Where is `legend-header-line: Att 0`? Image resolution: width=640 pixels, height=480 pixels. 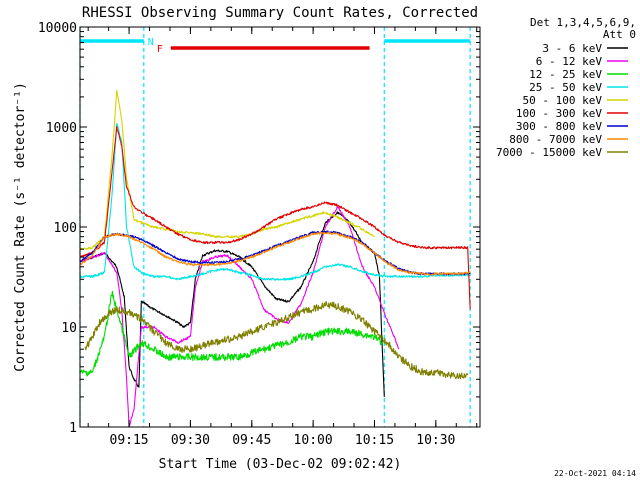
legend-header-line: Att 0 is located at coordinates (619, 34).